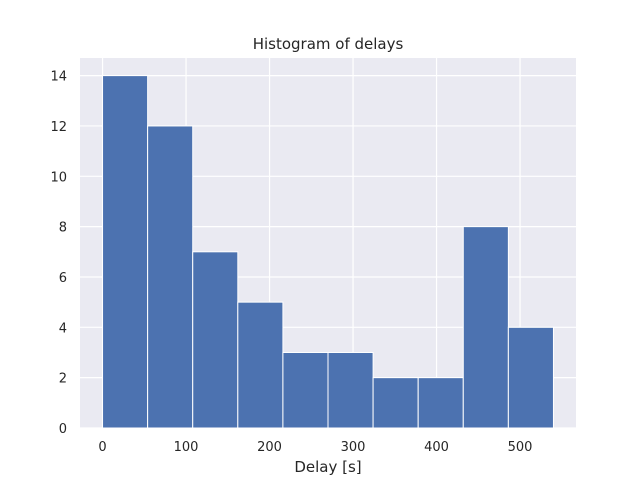 The width and height of the screenshot is (640, 480). Describe the element at coordinates (63, 379) in the screenshot. I see `y-tick-label: 2` at that location.